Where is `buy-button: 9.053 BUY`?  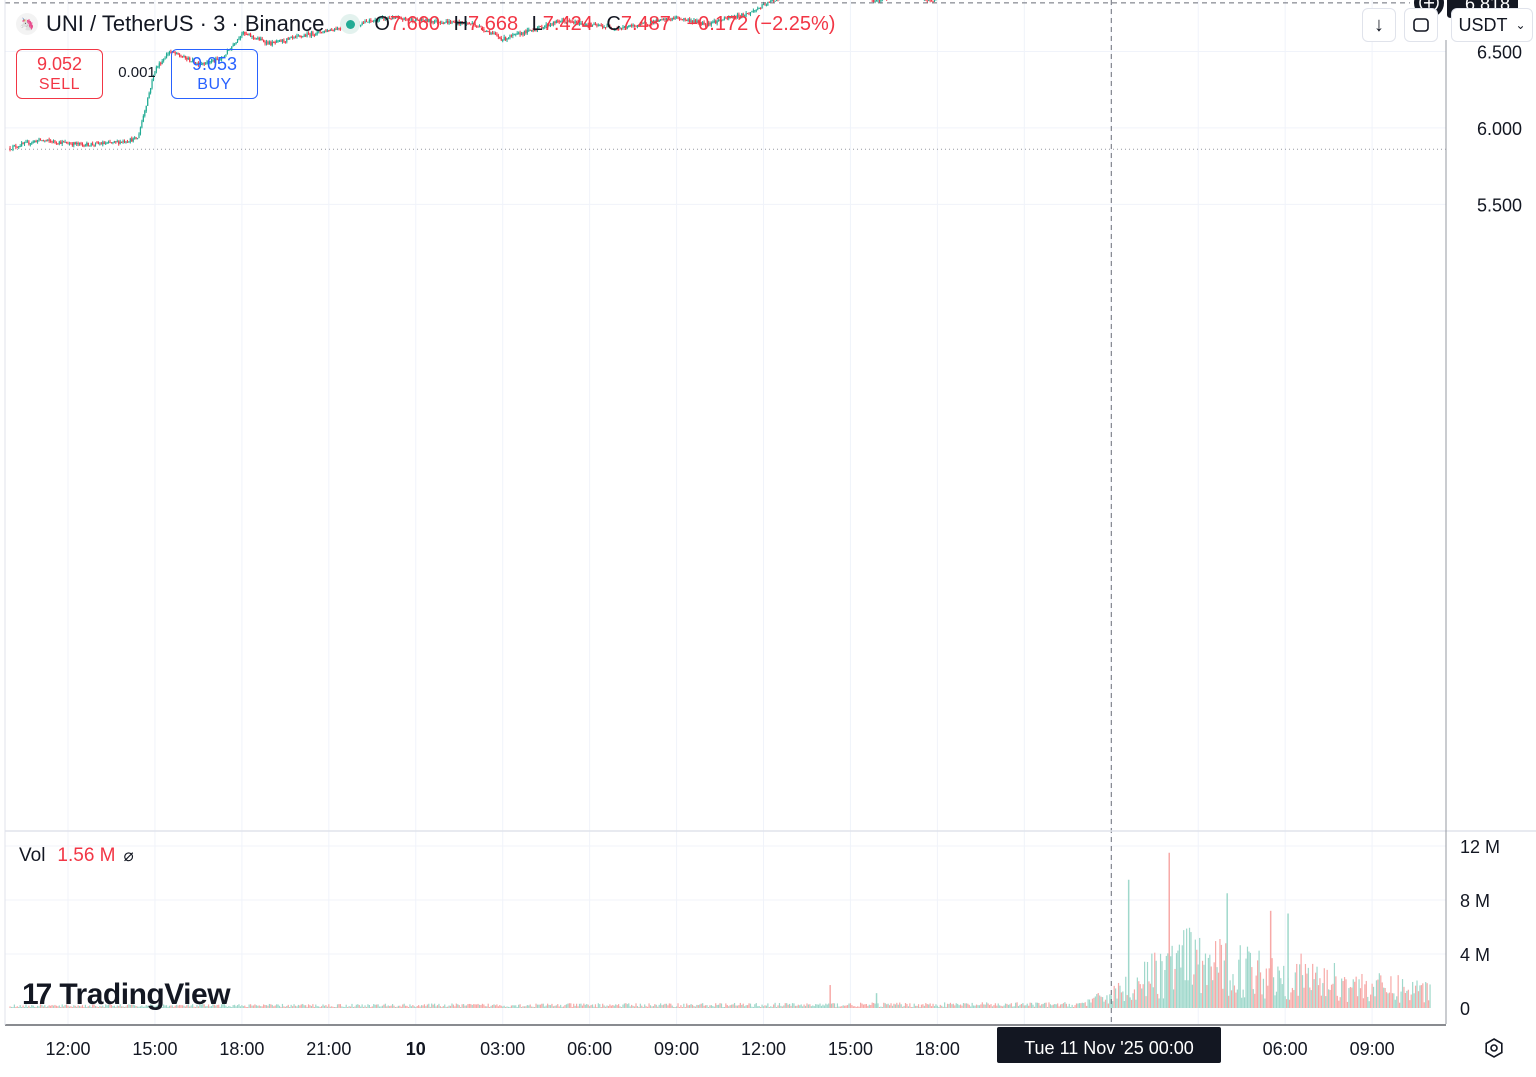
buy-button: 9.053 BUY is located at coordinates (214, 74).